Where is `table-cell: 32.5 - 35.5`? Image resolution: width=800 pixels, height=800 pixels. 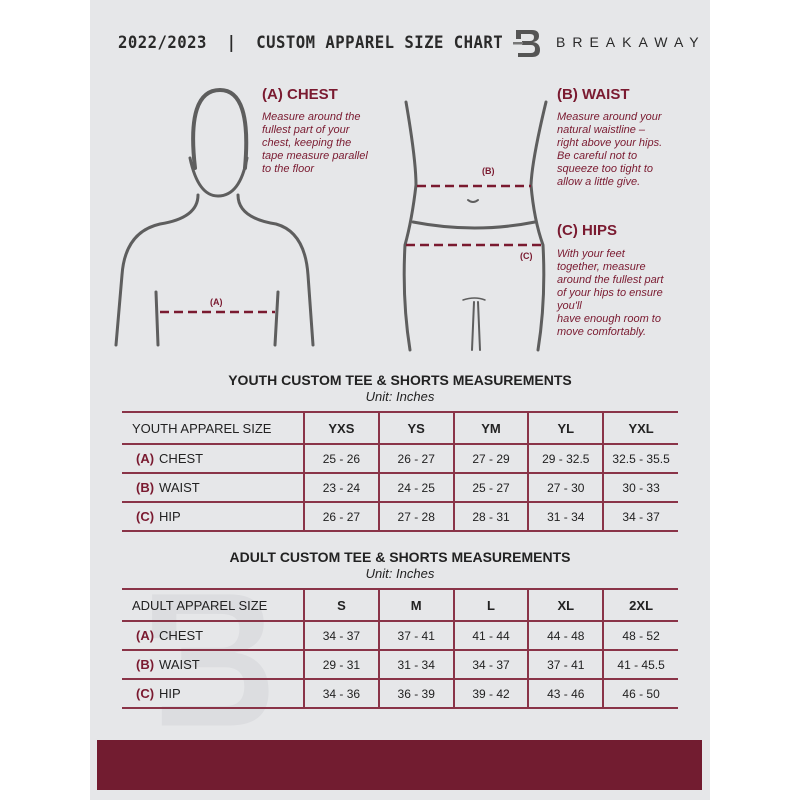
table-cell: 32.5 - 35.5 is located at coordinates (640, 459).